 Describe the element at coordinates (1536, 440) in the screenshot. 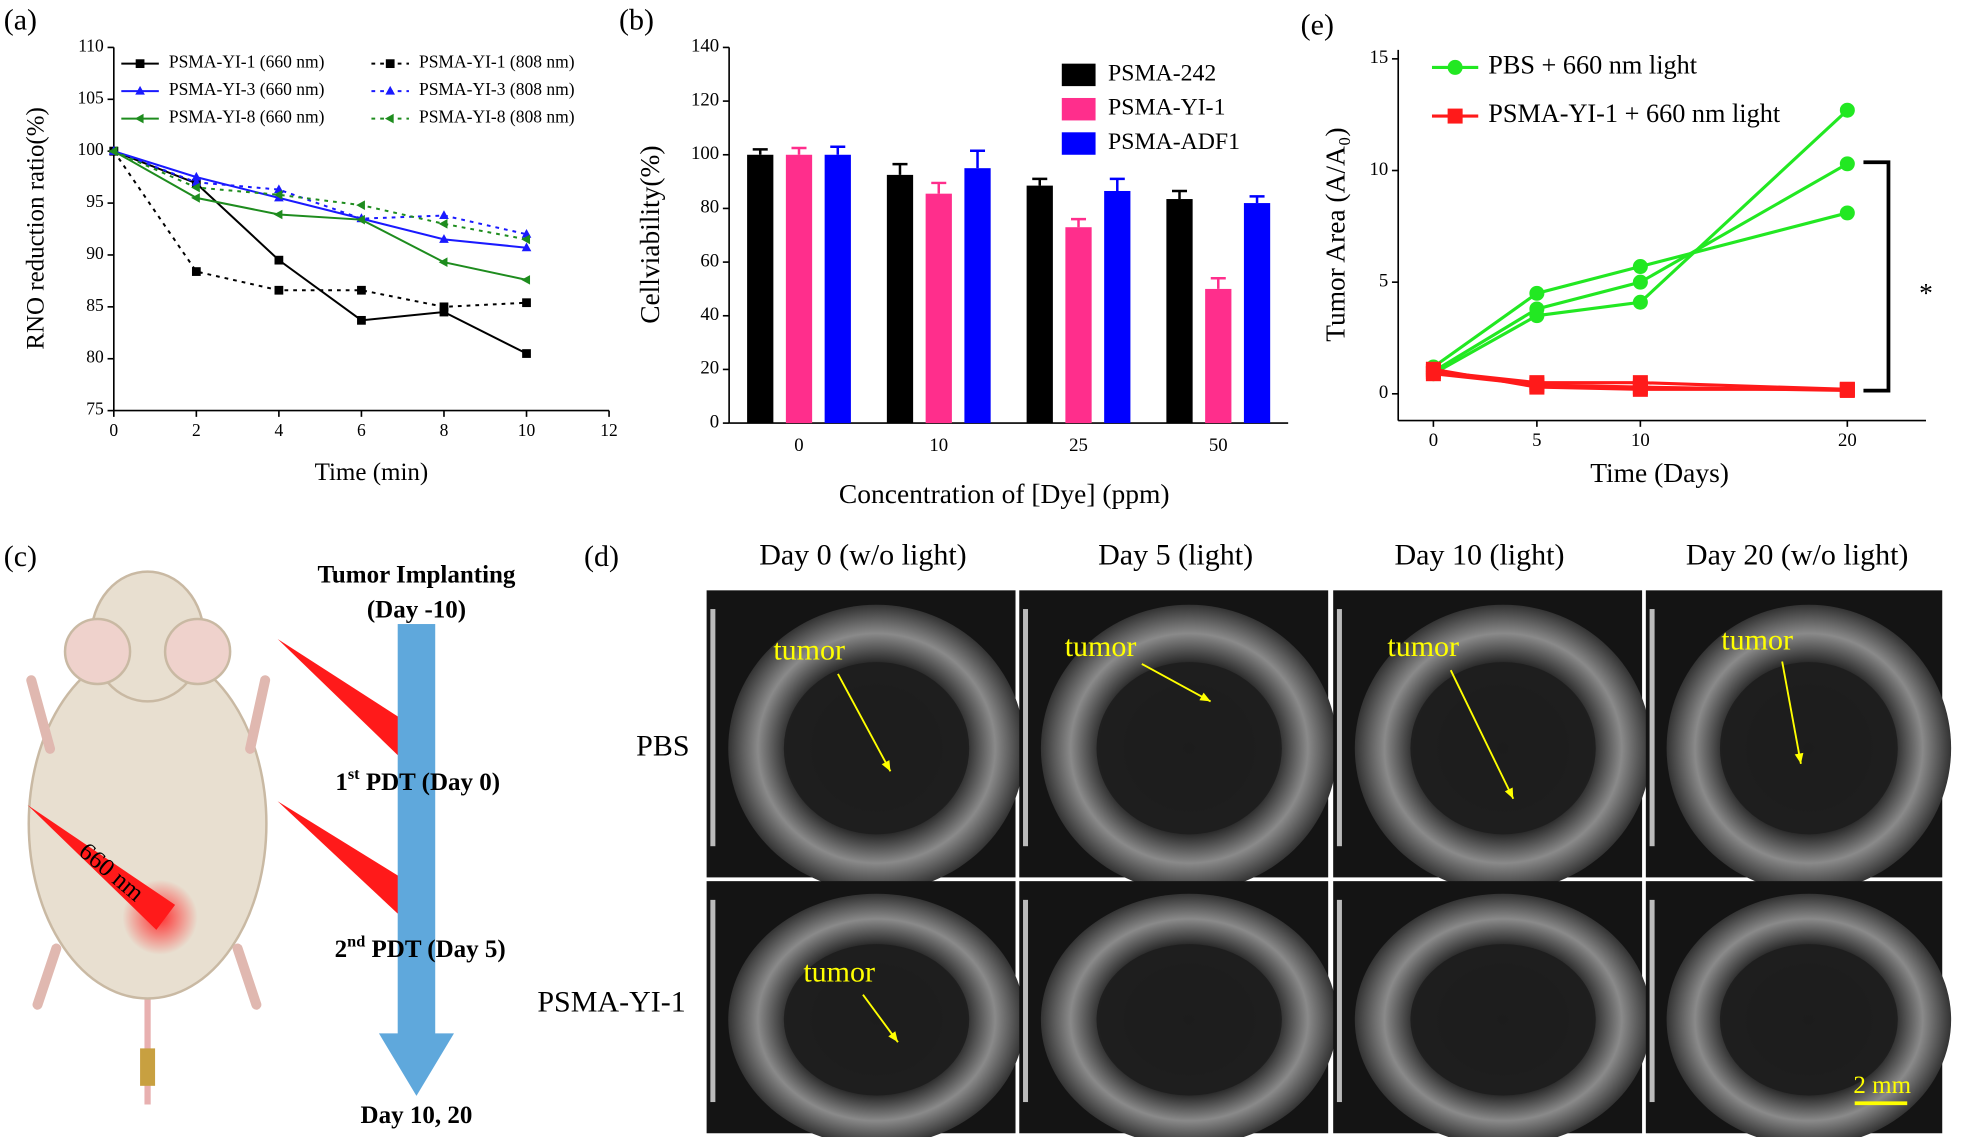

I see `x-tick-label: 5` at that location.